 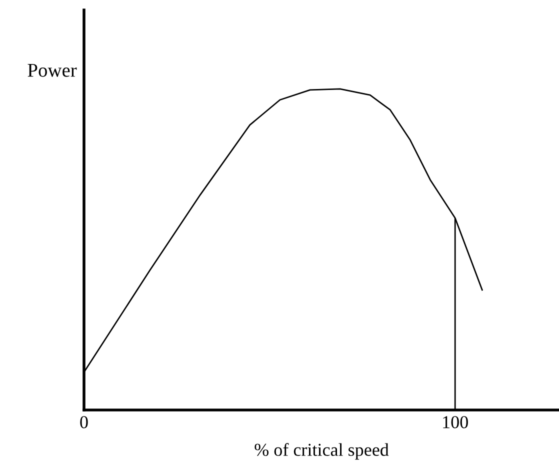 What do you see at coordinates (455, 422) in the screenshot?
I see `x-tick-label: 100` at bounding box center [455, 422].